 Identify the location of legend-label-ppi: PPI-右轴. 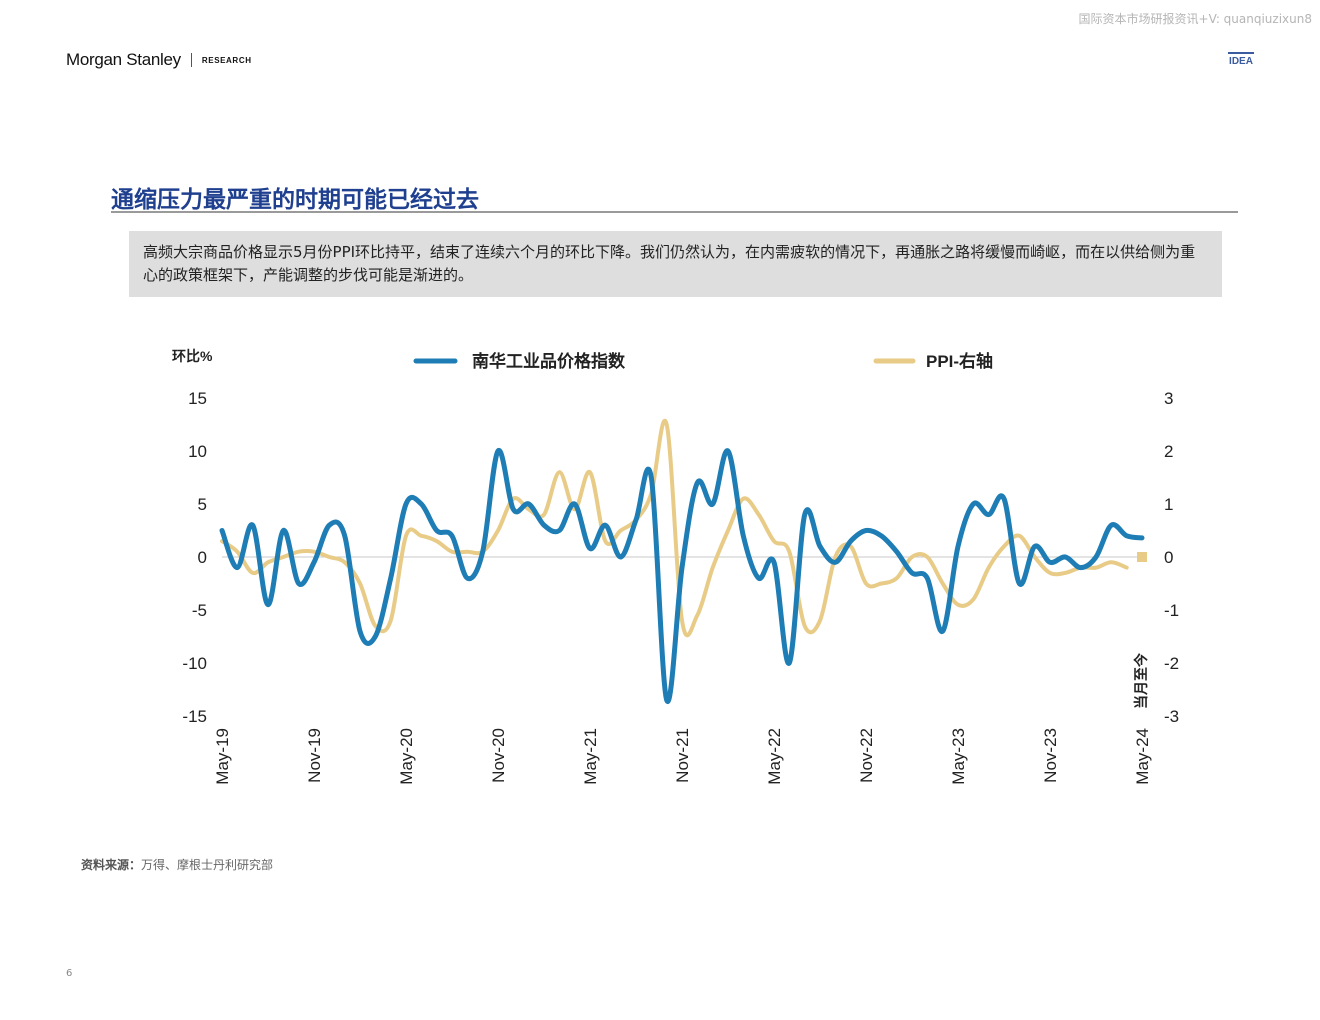
(959, 361).